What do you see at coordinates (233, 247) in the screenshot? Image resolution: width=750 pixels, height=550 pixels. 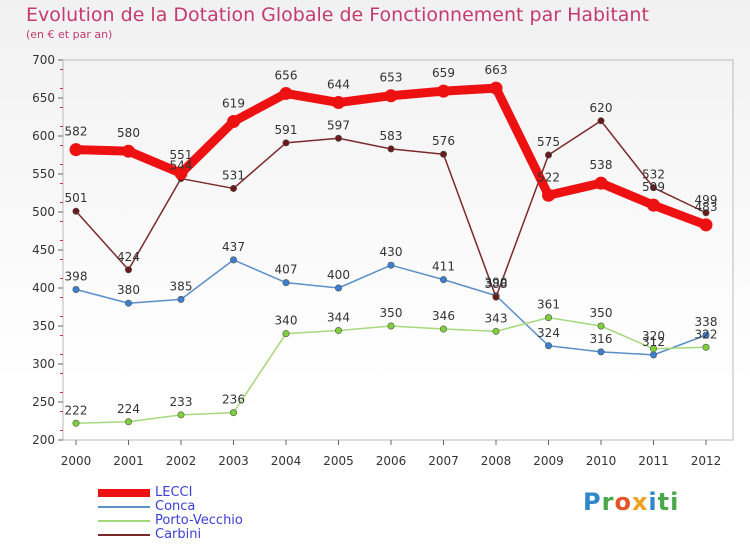 I see `data-label-conca: 437` at bounding box center [233, 247].